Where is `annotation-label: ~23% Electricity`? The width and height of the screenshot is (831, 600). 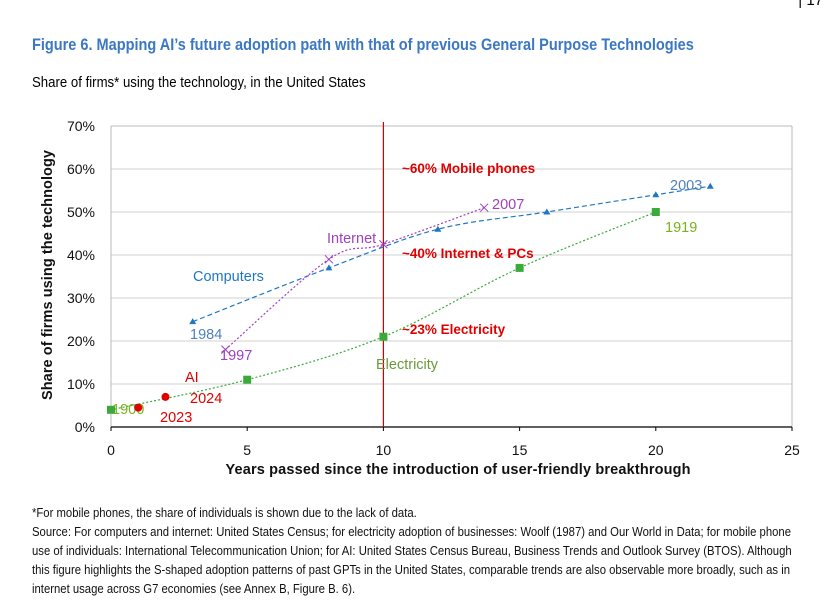
annotation-label: ~23% Electricity is located at coordinates (454, 329).